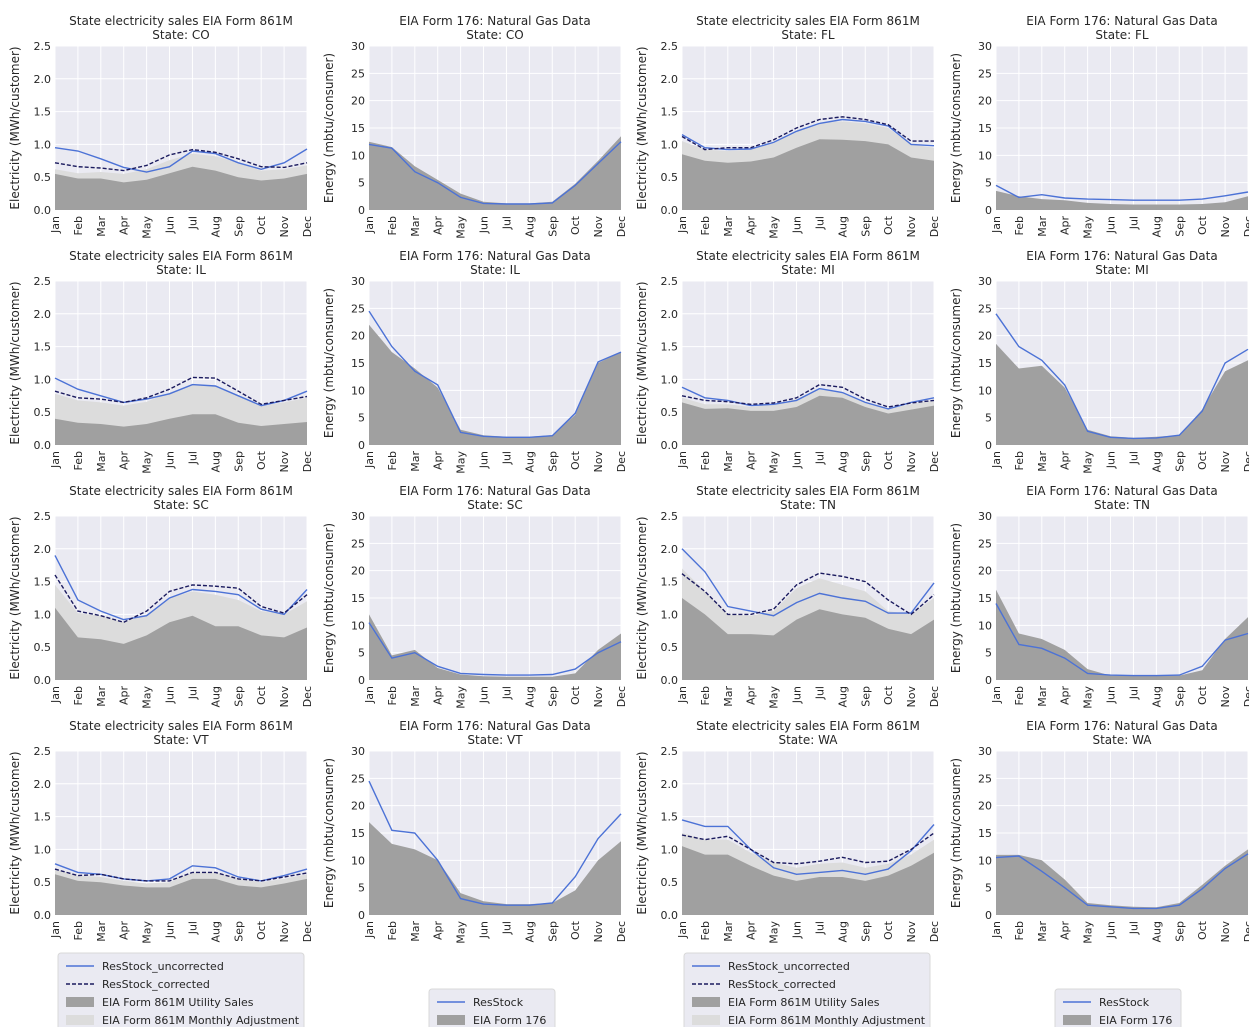 The image size is (1249, 1027). Describe the element at coordinates (782, 984) in the screenshot. I see `legend-label: ResStock_corrected` at that location.